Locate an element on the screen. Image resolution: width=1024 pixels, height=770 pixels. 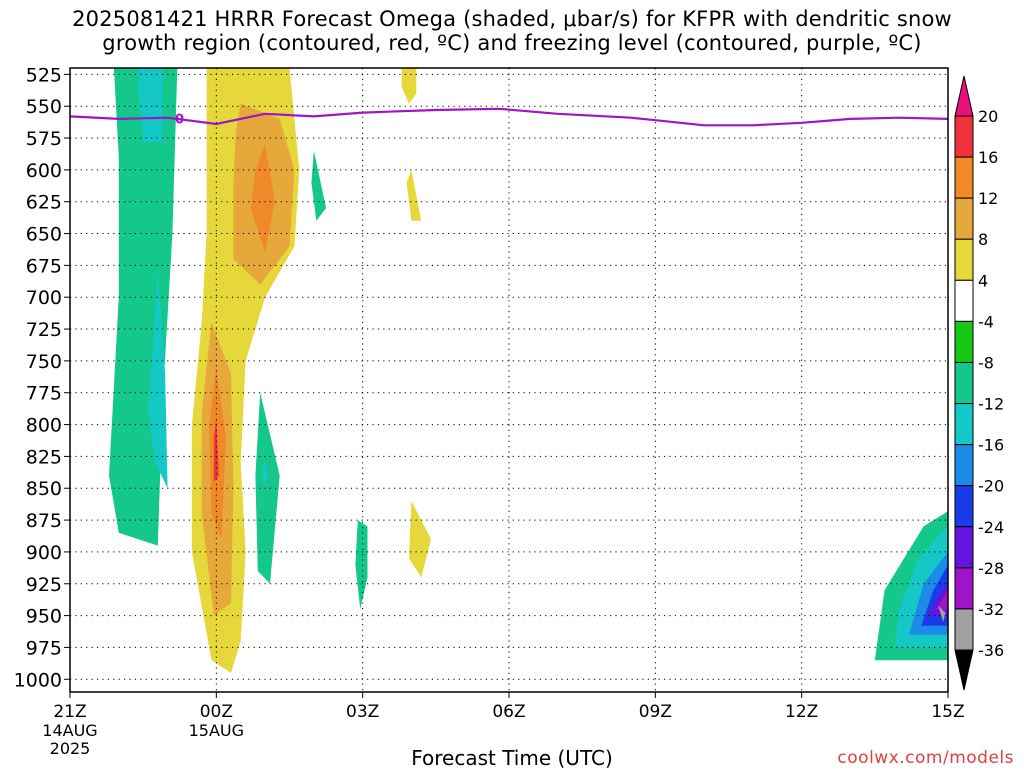
x-tick-label: 00Z is located at coordinates (216, 712).